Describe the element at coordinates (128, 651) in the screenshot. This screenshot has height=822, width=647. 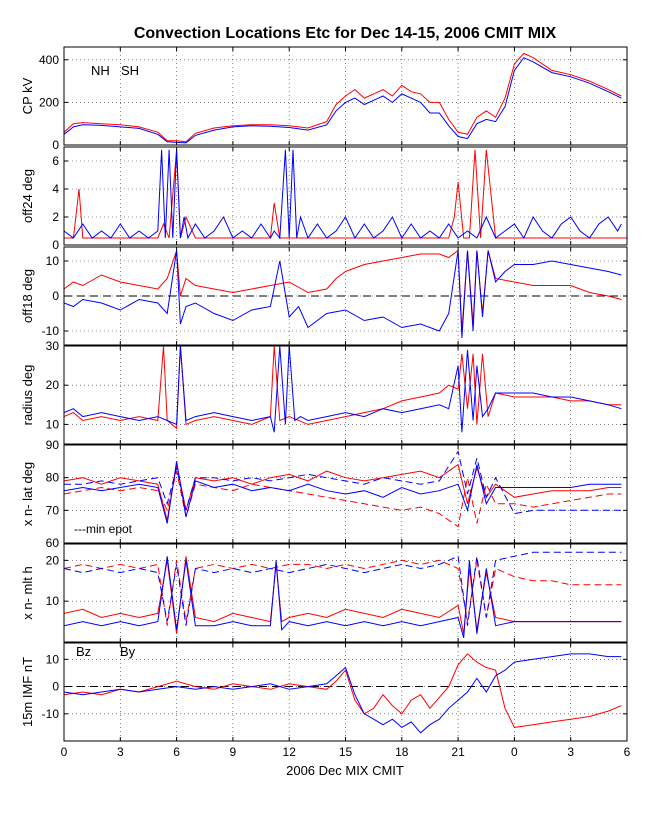
I see `legend-by: By` at that location.